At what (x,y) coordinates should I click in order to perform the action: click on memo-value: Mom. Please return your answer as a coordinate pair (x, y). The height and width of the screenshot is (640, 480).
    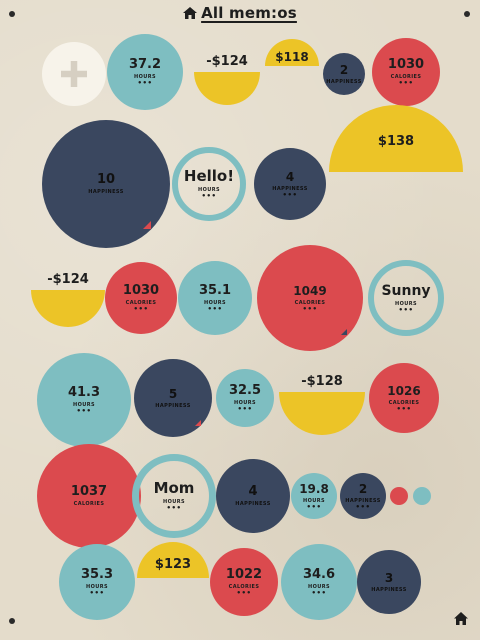
    Looking at the image, I should click on (174, 488).